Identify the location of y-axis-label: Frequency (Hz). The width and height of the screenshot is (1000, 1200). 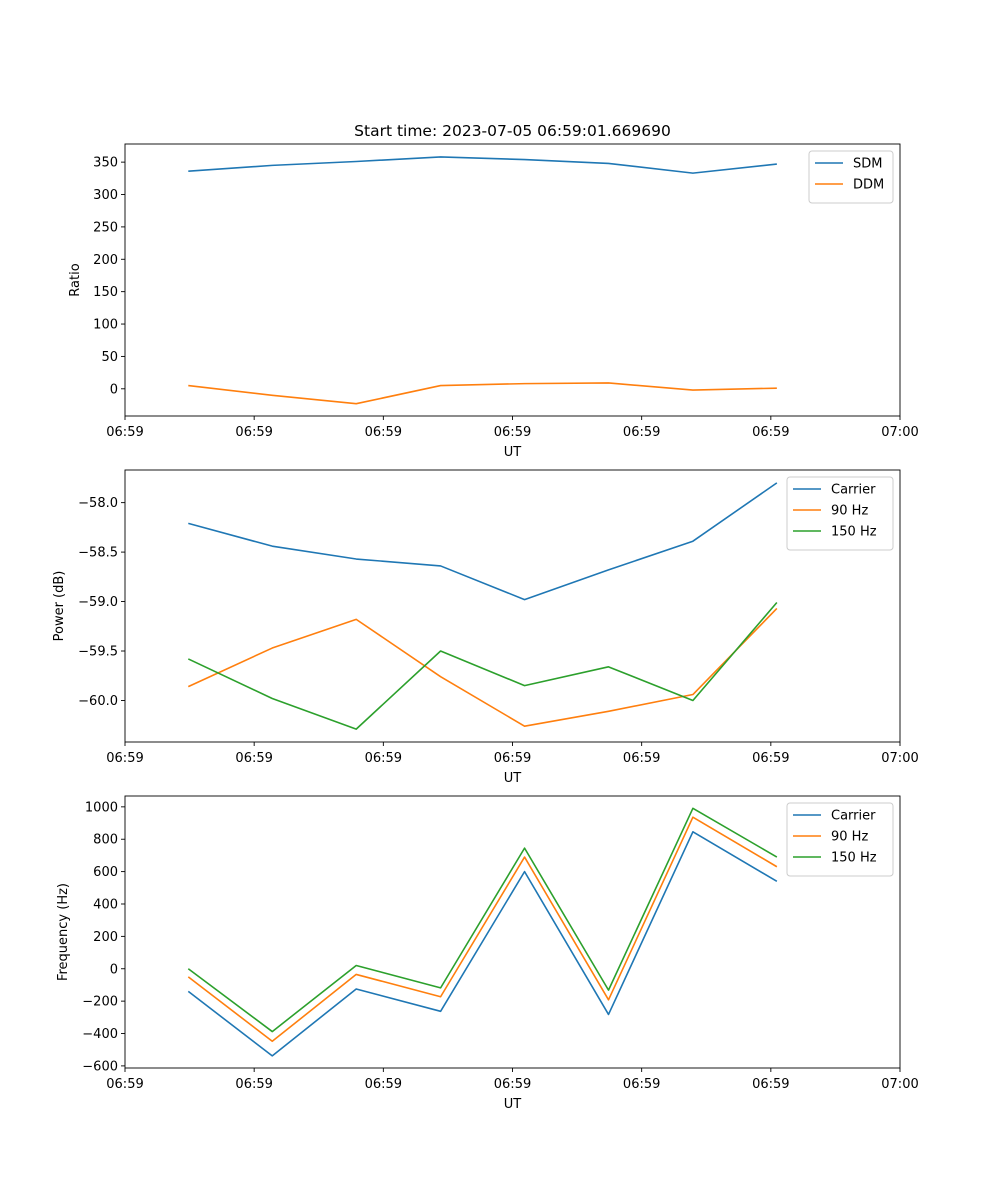
(63, 932).